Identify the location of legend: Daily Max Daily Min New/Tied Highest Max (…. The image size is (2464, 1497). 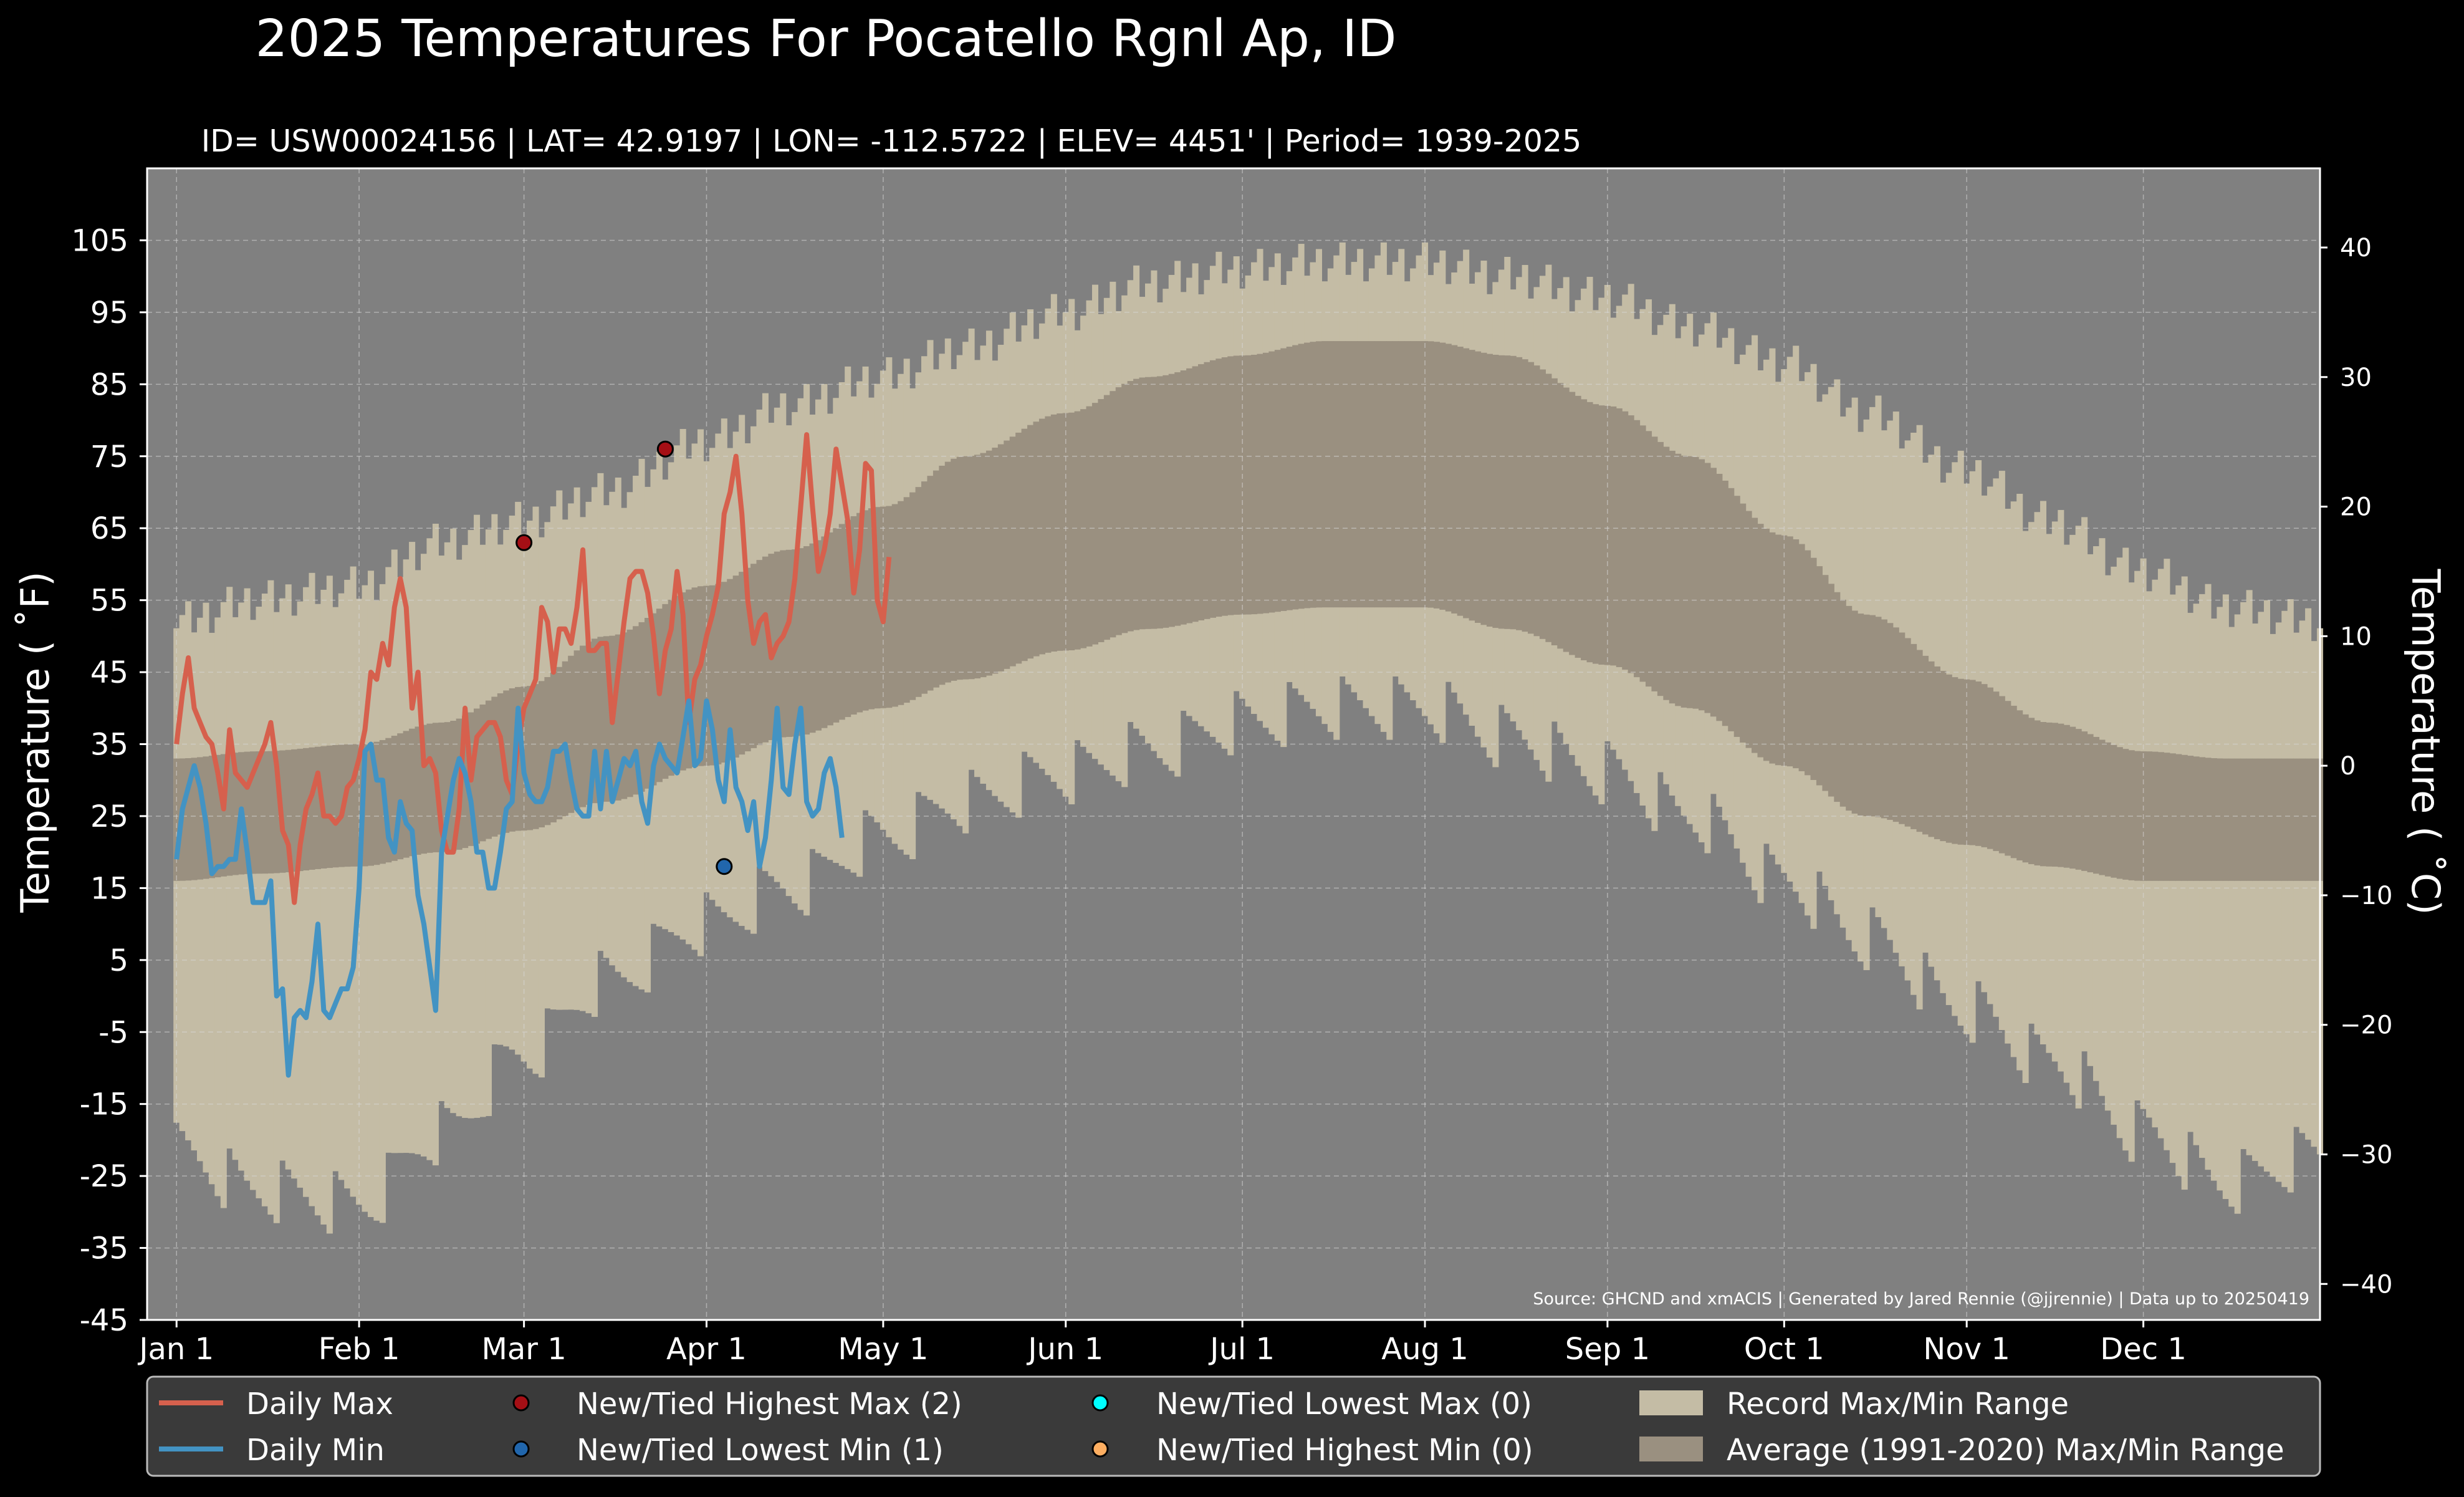
(1233, 1426).